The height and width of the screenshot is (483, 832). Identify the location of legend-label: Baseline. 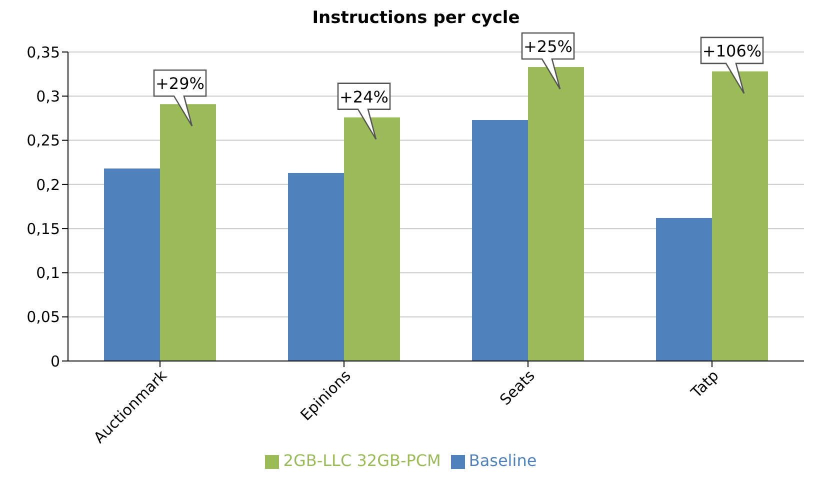
(502, 460).